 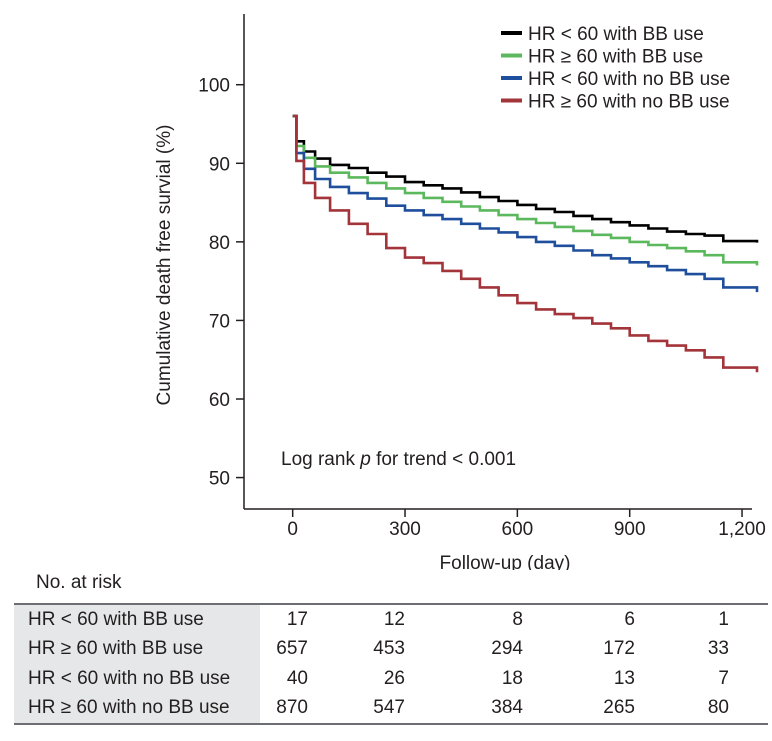 I want to click on y-tick-label: 50, so click(x=219, y=479).